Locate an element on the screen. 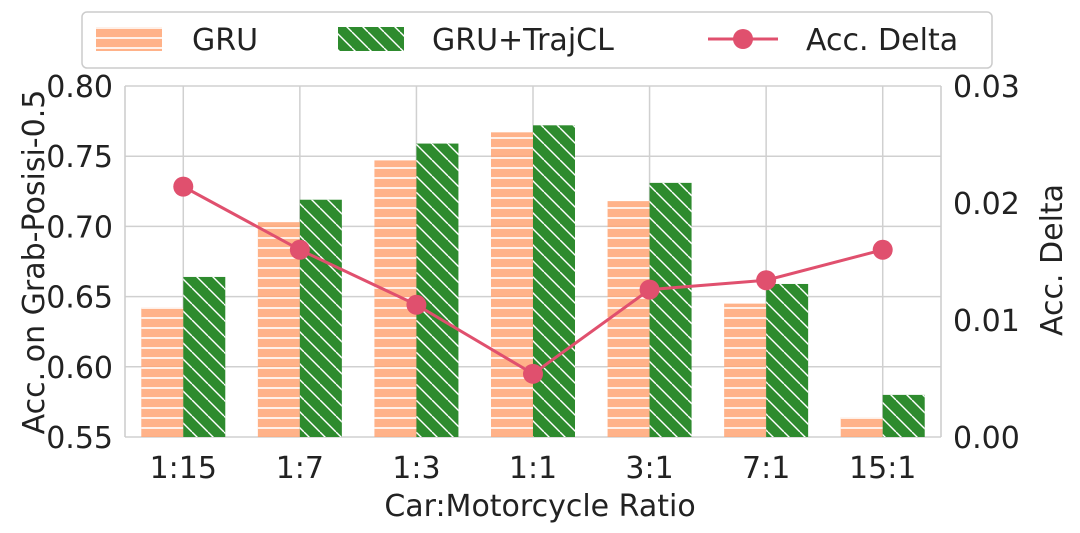  x-tick-label: 7:1 is located at coordinates (766, 468).